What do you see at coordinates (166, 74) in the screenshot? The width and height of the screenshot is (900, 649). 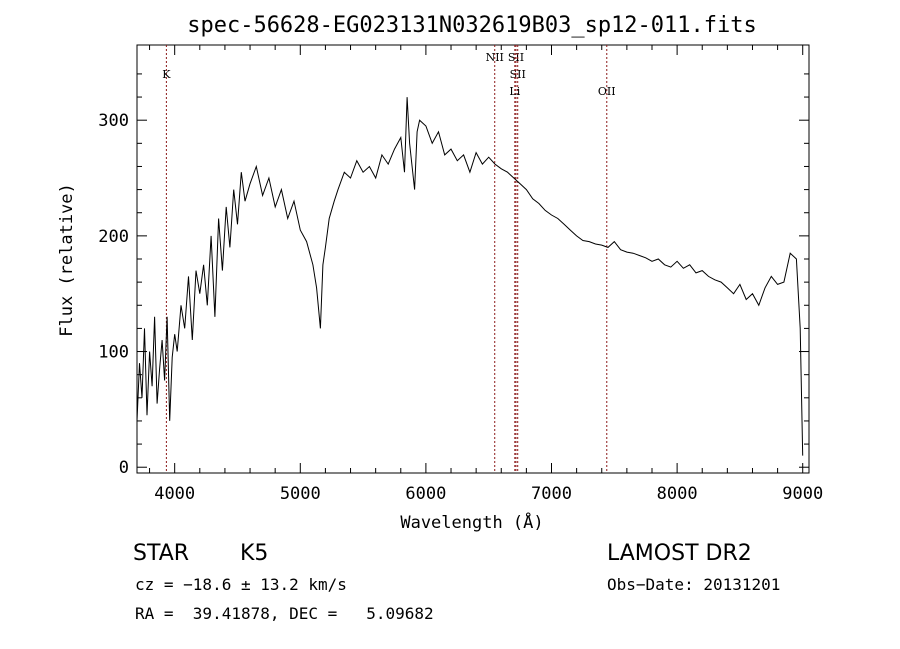 I see `line-marker-label: K` at bounding box center [166, 74].